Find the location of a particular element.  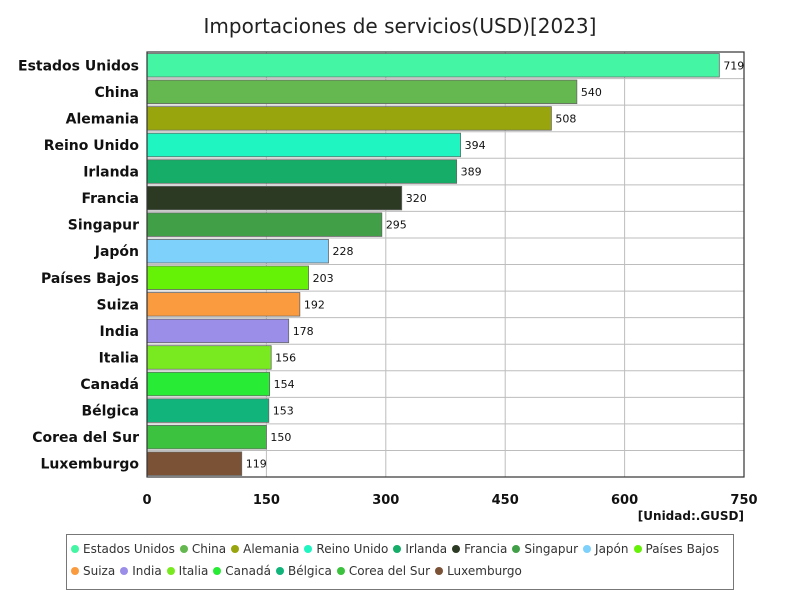

x-tick-label: 300 is located at coordinates (385, 500).